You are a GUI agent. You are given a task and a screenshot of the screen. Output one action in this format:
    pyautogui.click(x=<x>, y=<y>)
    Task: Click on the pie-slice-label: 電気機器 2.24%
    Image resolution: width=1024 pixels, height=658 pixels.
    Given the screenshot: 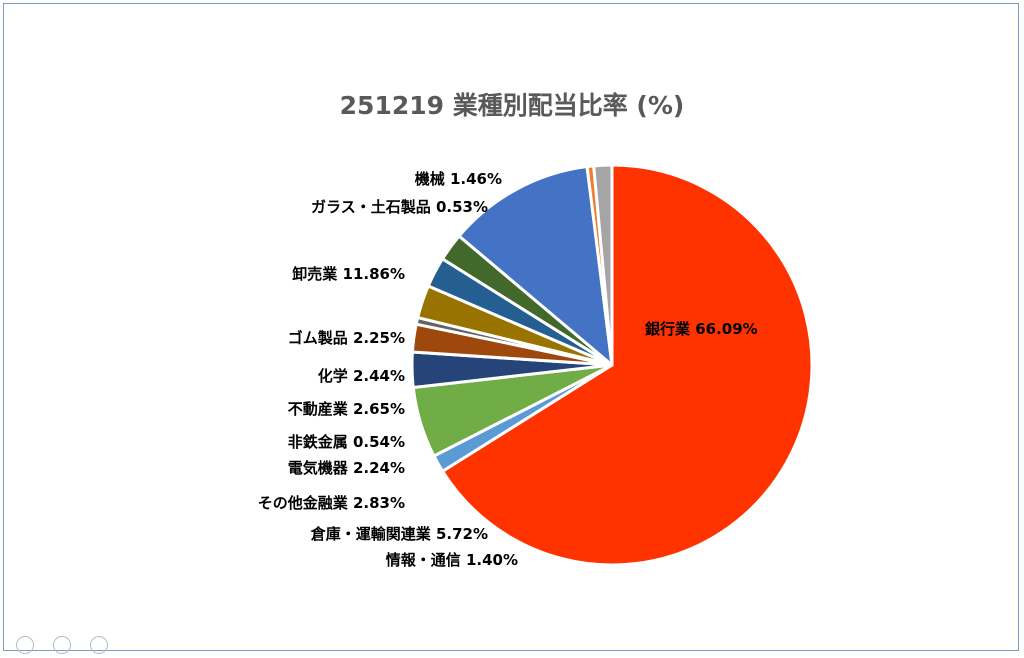 What is the action you would take?
    pyautogui.click(x=346, y=468)
    